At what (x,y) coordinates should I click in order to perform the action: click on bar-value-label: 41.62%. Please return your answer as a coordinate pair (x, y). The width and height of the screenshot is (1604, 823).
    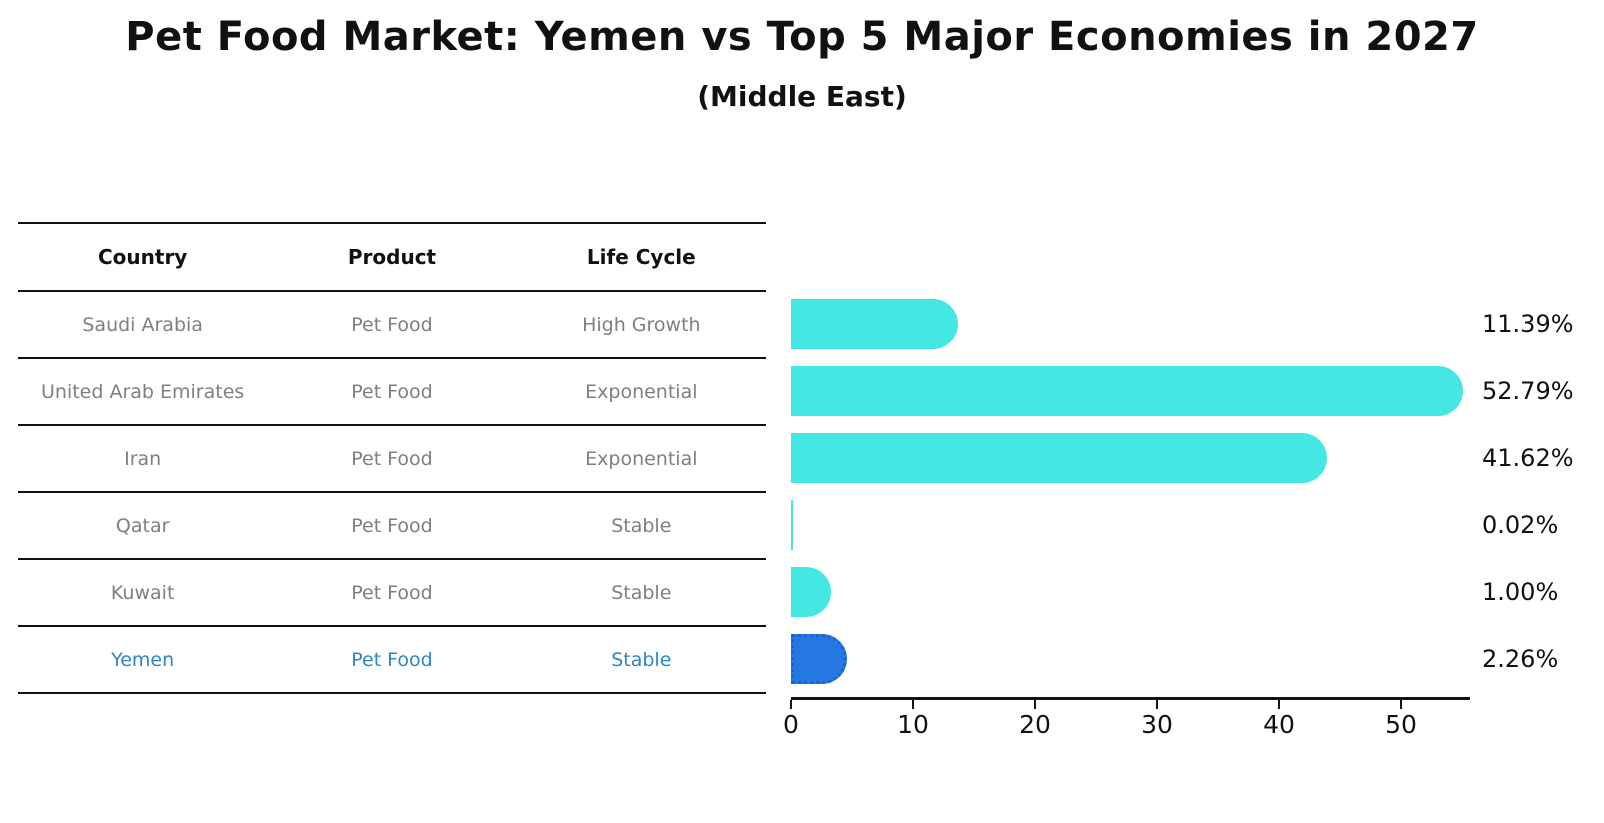
    Looking at the image, I should click on (1528, 457).